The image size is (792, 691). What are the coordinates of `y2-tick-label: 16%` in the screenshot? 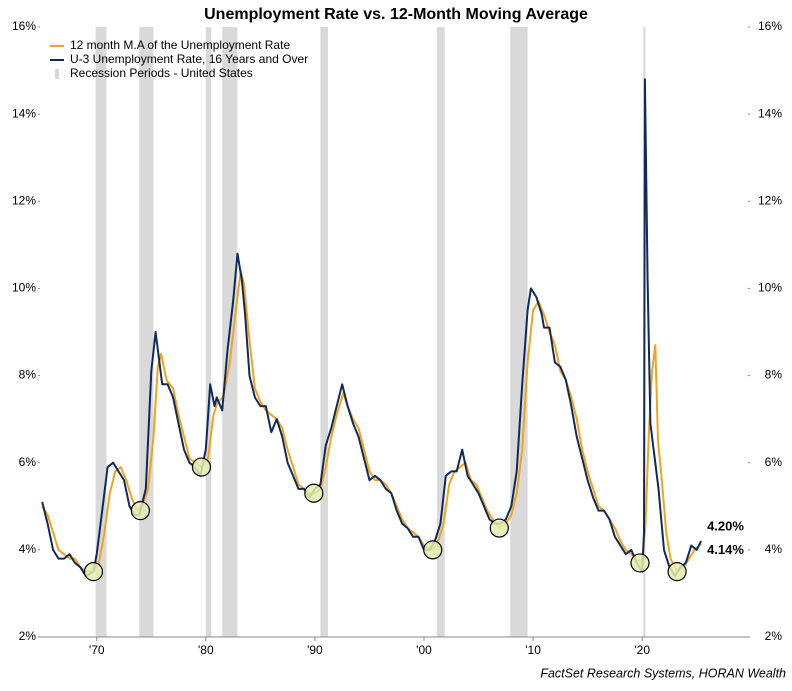 It's located at (770, 26).